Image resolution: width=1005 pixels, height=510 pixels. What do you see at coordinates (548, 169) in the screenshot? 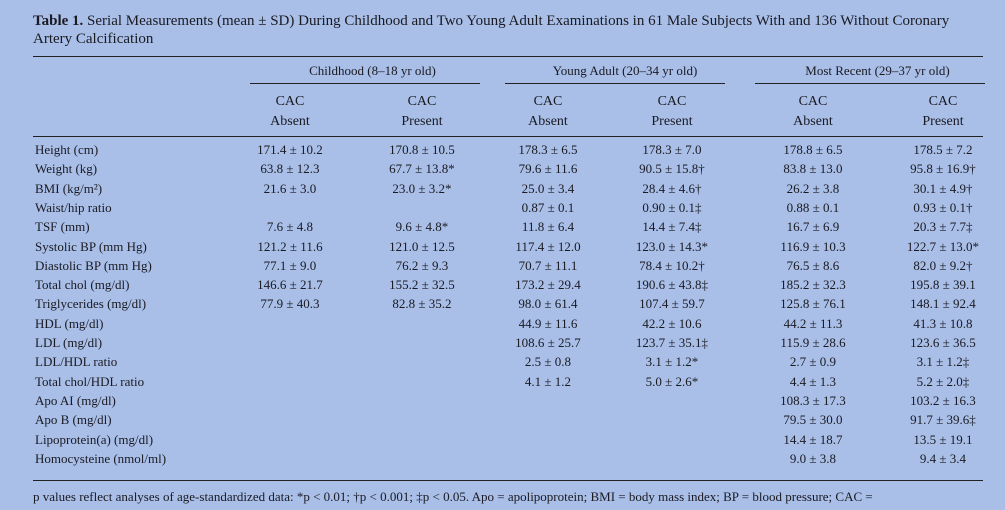
I see `table-cell: 79.6 ± 11.6` at bounding box center [548, 169].